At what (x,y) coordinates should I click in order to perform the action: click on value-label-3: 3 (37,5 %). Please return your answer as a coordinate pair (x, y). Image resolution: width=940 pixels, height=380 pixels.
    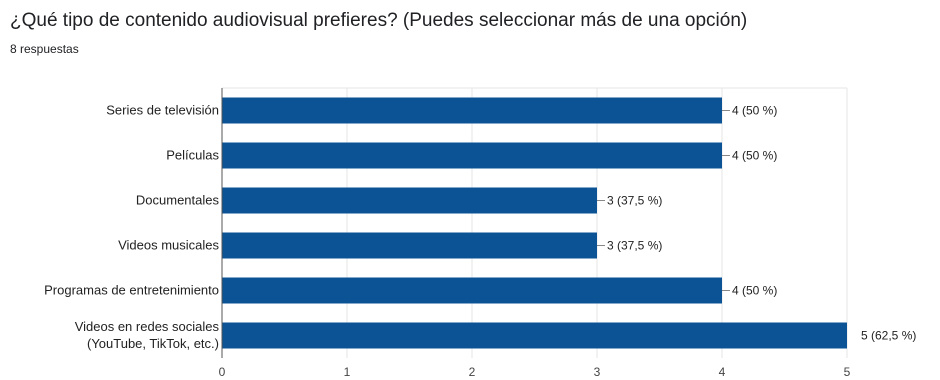
    Looking at the image, I should click on (634, 246).